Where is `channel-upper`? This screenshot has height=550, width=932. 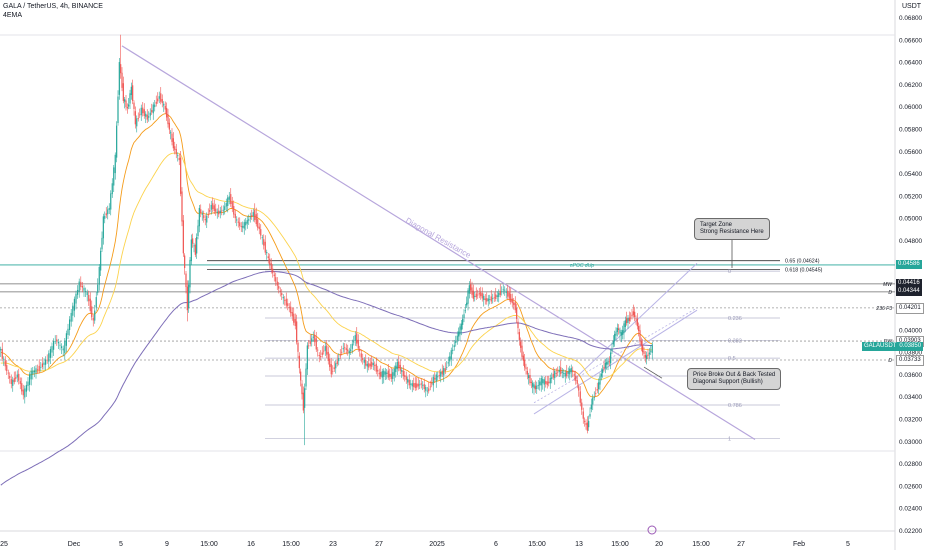 channel-upper is located at coordinates (635, 321).